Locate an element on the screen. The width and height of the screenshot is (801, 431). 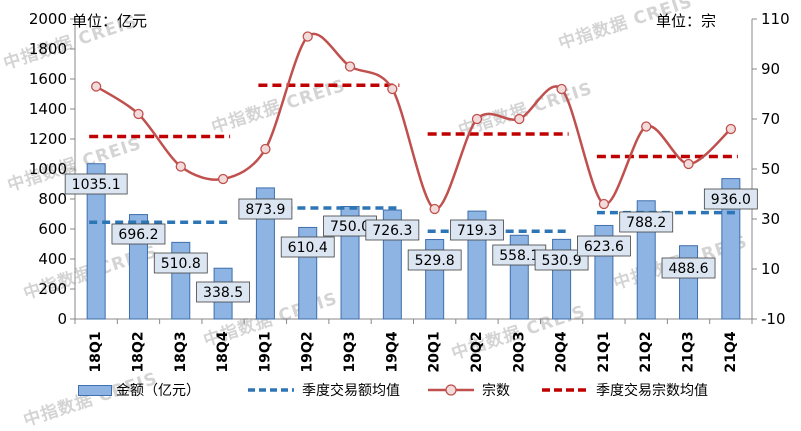
left-tick-label: 200 is located at coordinates (52, 289).